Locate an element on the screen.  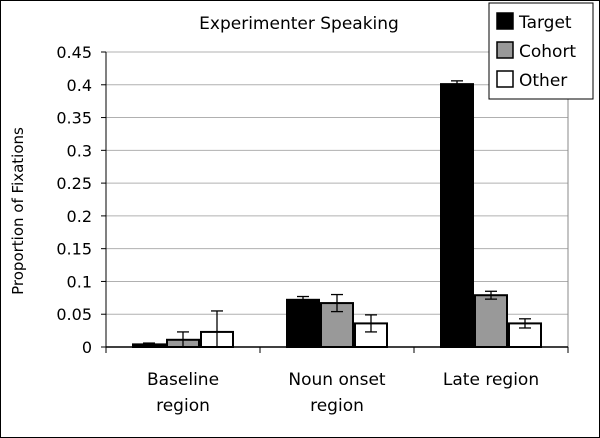
y-tick-label: 0.3 is located at coordinates (79, 150).